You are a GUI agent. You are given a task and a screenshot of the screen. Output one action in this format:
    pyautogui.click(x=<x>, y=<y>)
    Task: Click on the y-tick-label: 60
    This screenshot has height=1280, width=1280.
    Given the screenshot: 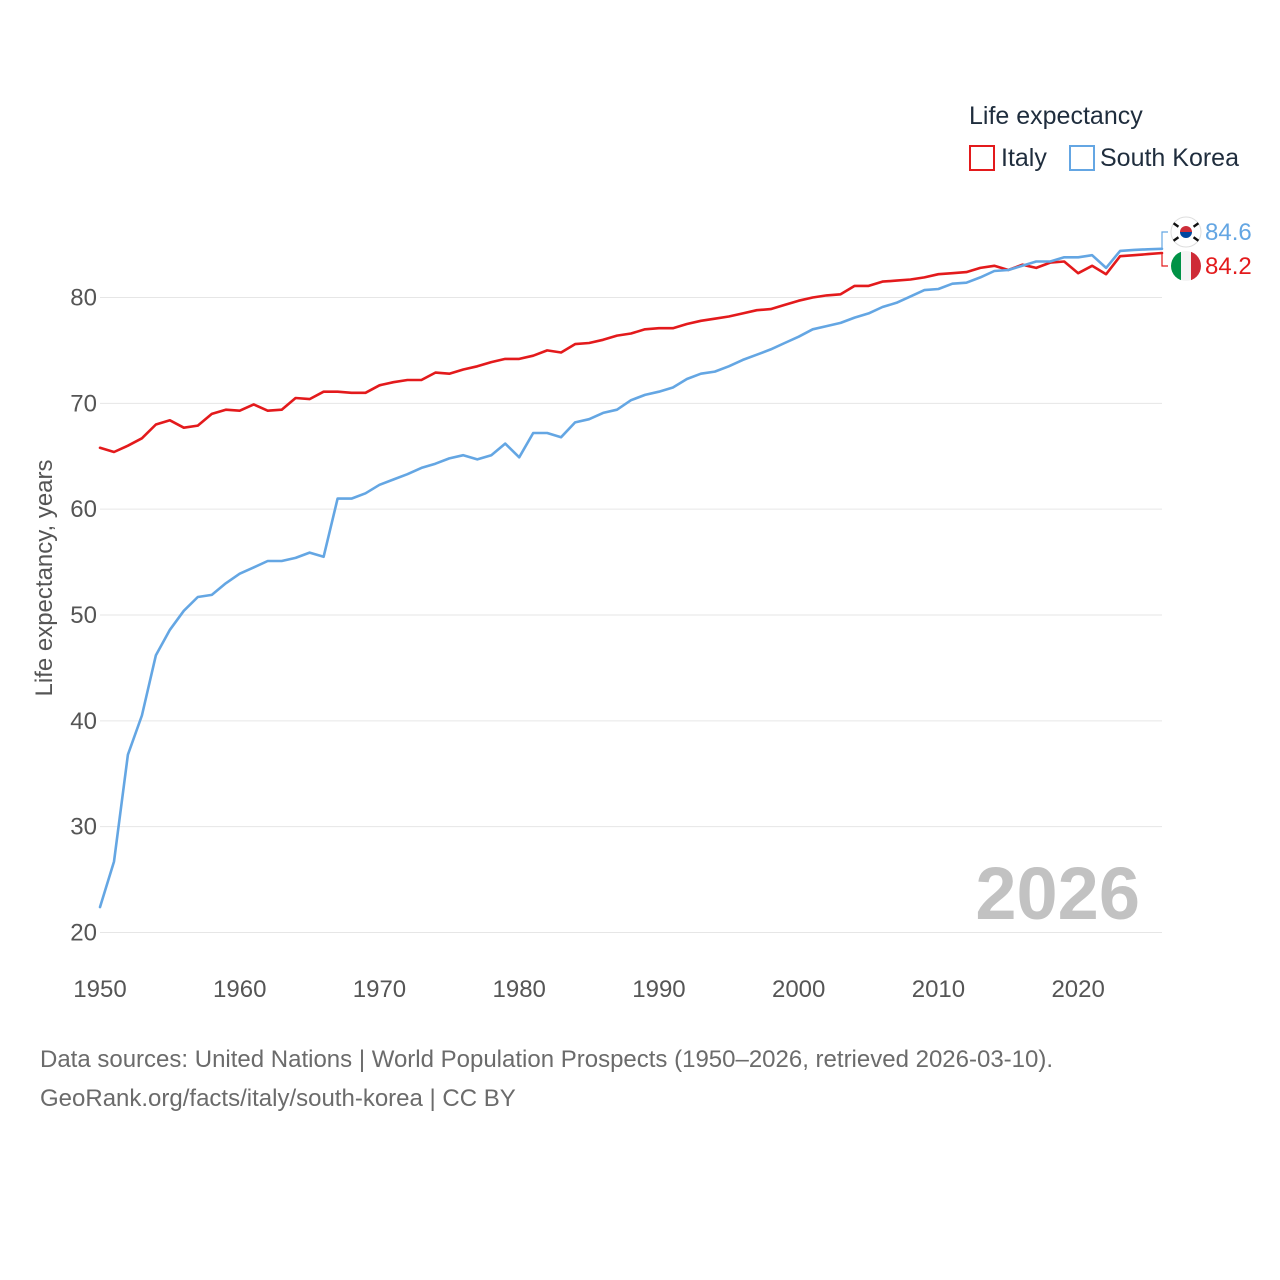 What is the action you would take?
    pyautogui.click(x=83, y=509)
    